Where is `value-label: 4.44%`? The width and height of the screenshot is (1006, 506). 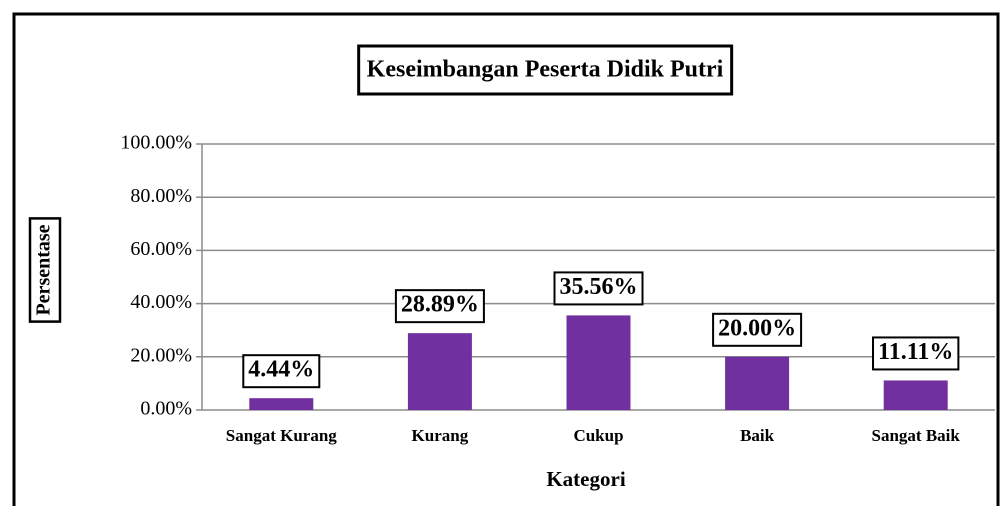 value-label: 4.44% is located at coordinates (281, 370).